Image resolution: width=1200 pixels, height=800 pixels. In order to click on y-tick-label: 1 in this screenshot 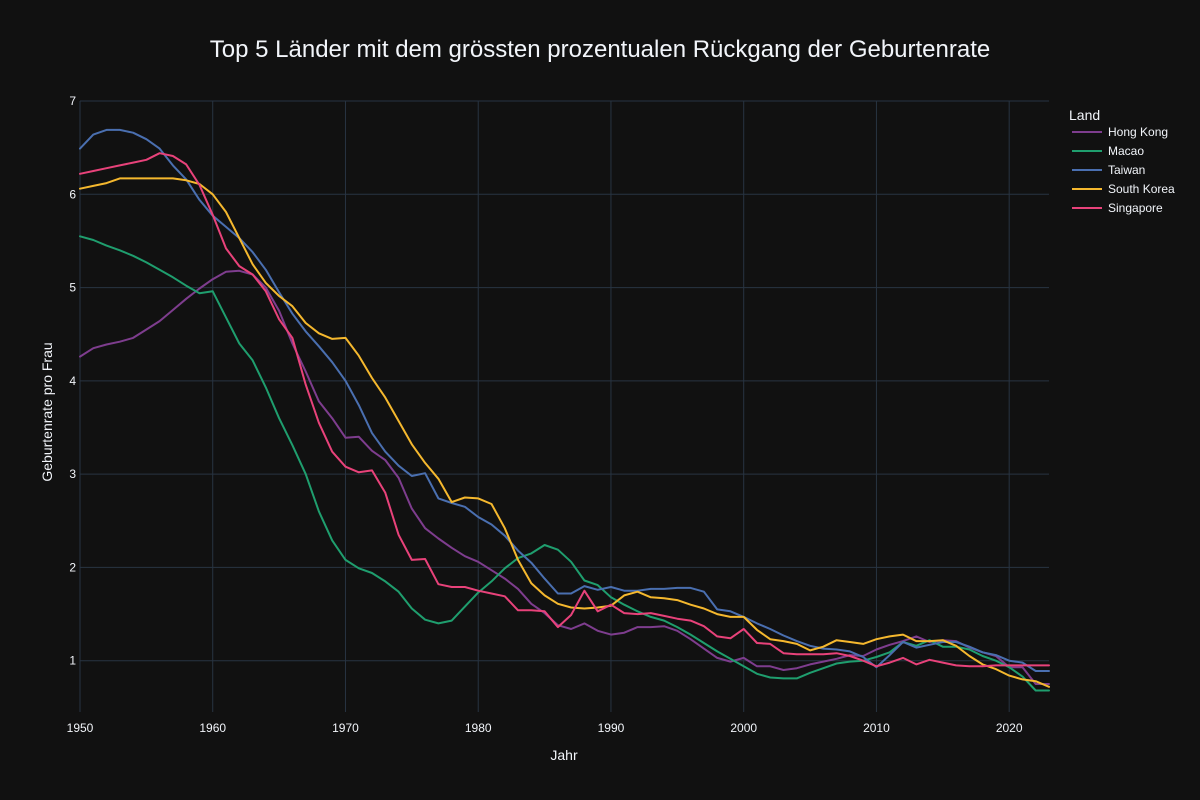, I will do `click(72, 661)`.